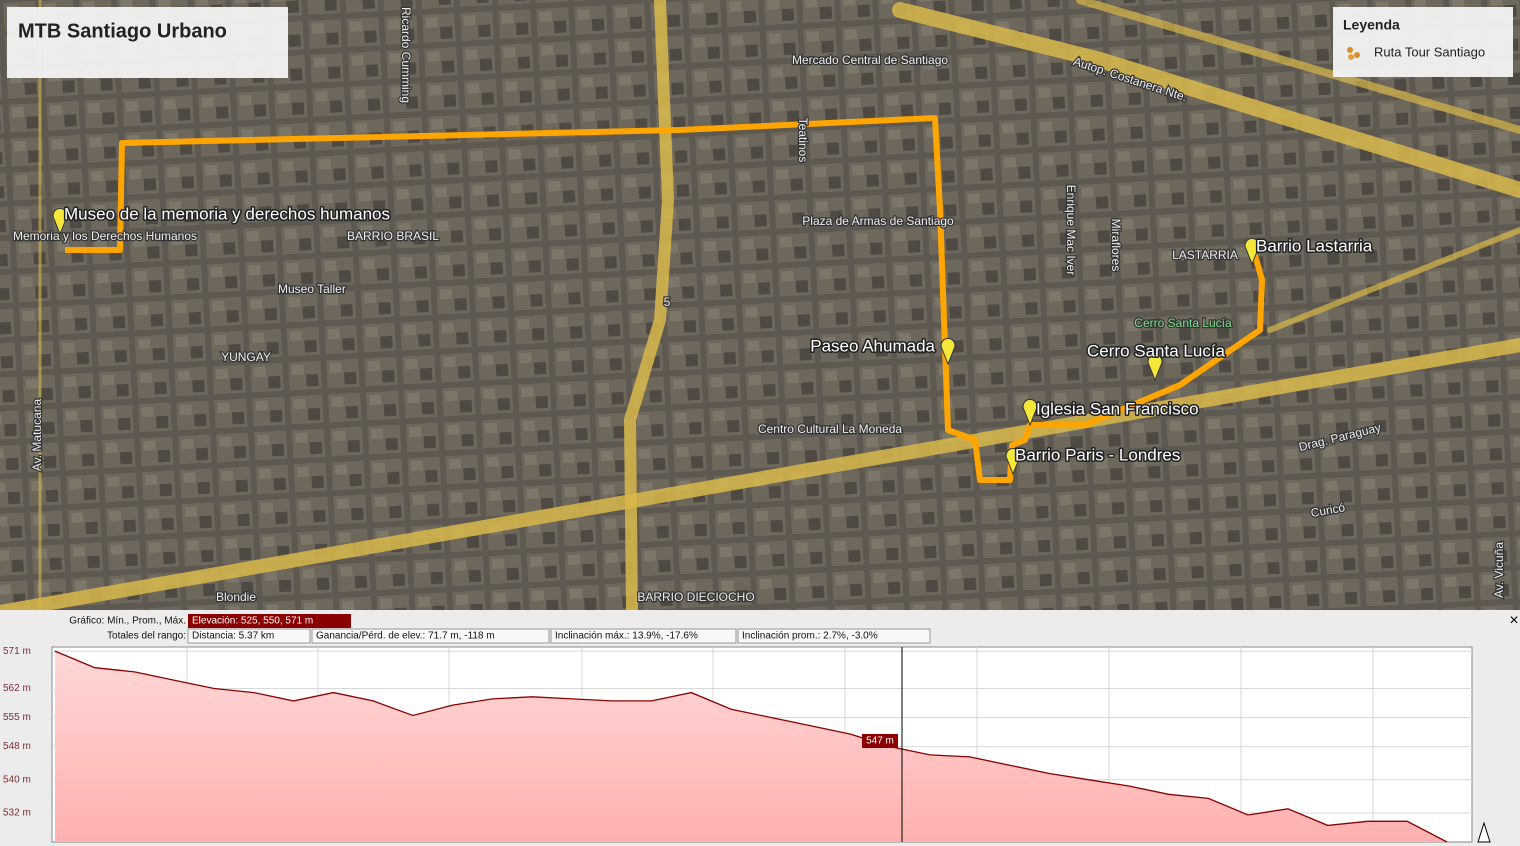 Image resolution: width=1520 pixels, height=846 pixels. What do you see at coordinates (870, 60) in the screenshot?
I see `map-label: Mercado Central de Santiago` at bounding box center [870, 60].